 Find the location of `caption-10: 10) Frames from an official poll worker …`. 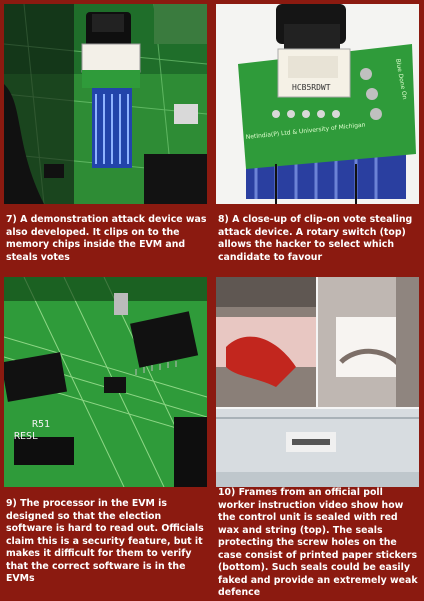

caption-10: 10) Frames from an official poll worker … is located at coordinates (318, 542).